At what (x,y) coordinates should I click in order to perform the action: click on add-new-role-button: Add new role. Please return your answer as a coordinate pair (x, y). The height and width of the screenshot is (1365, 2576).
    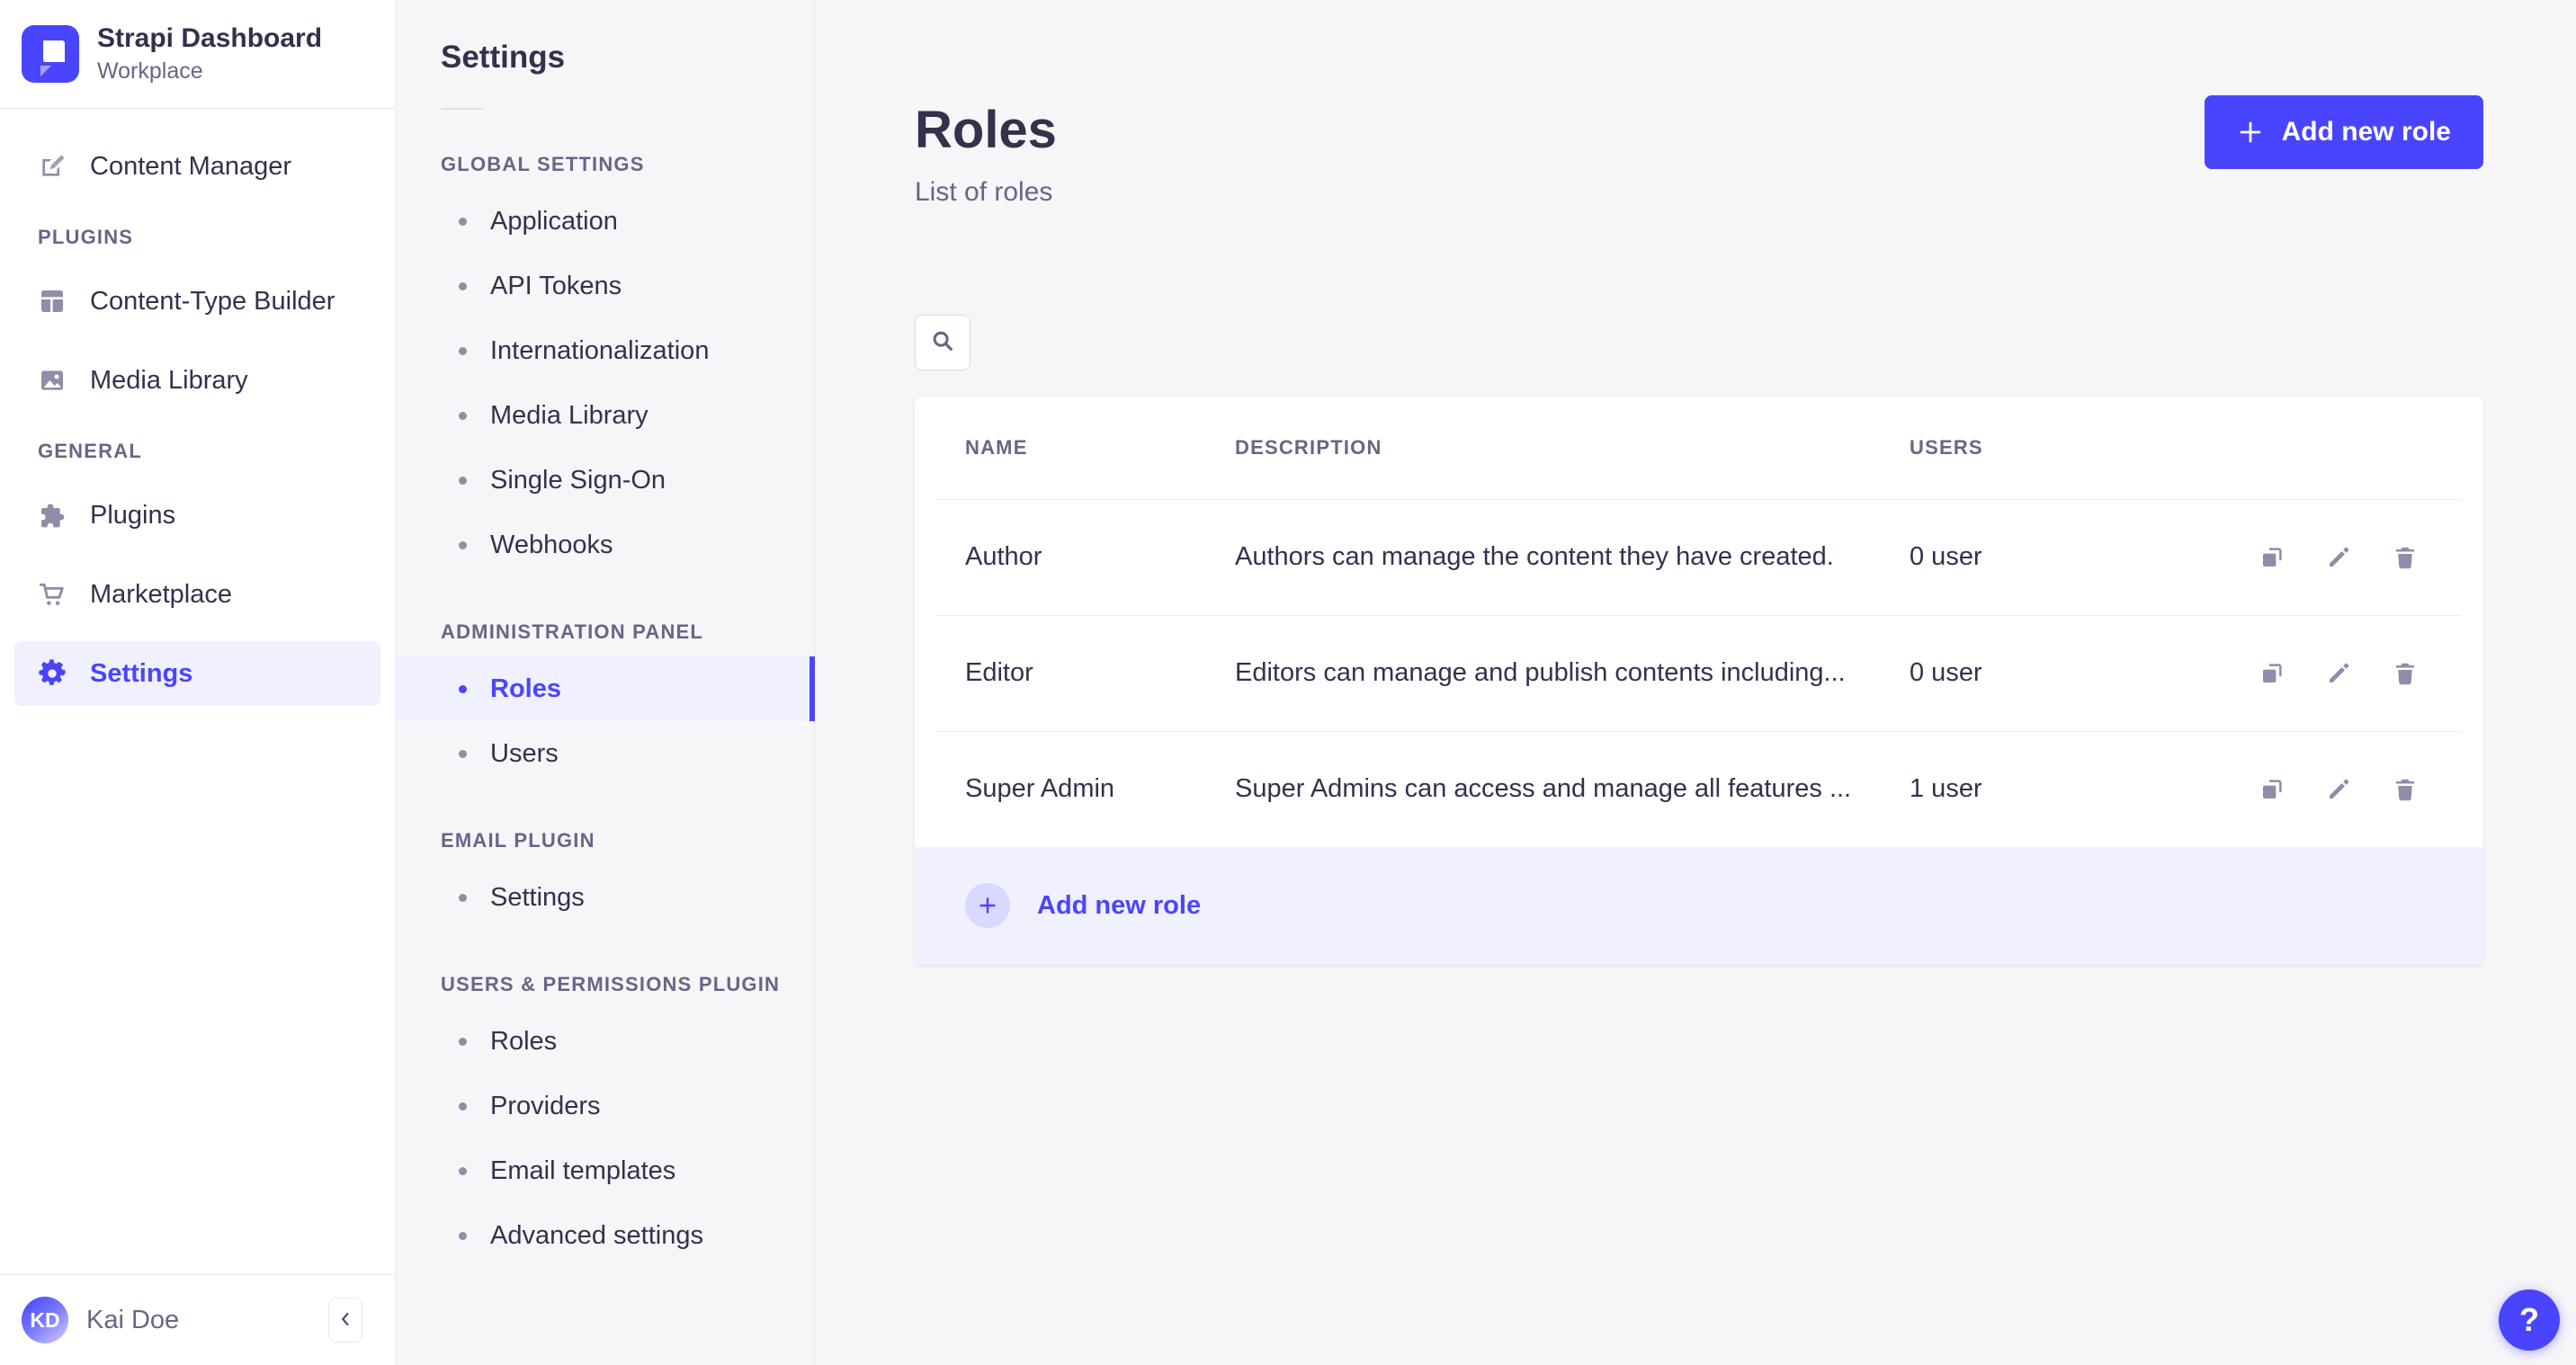
    Looking at the image, I should click on (2343, 132).